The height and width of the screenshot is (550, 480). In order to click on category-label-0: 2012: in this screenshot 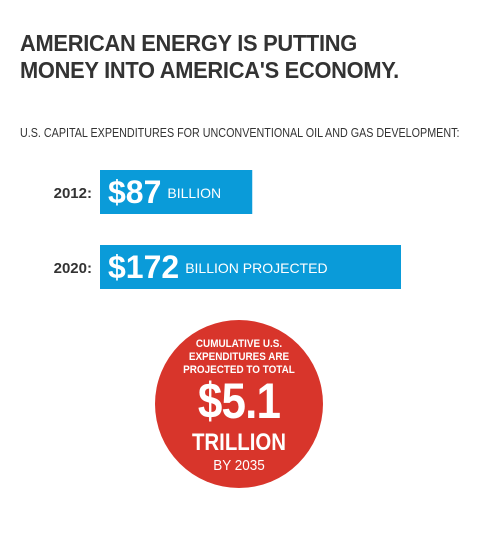, I will do `click(73, 193)`.